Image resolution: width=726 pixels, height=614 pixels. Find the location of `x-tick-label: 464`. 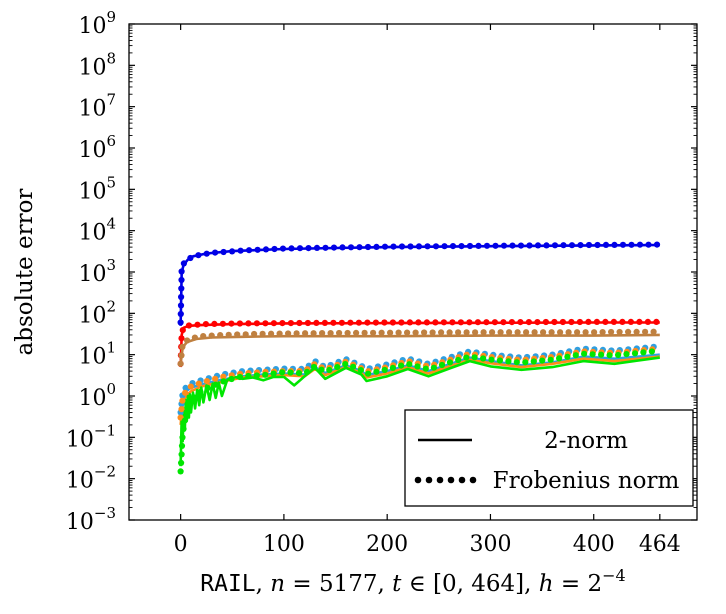

x-tick-label: 464 is located at coordinates (660, 544).